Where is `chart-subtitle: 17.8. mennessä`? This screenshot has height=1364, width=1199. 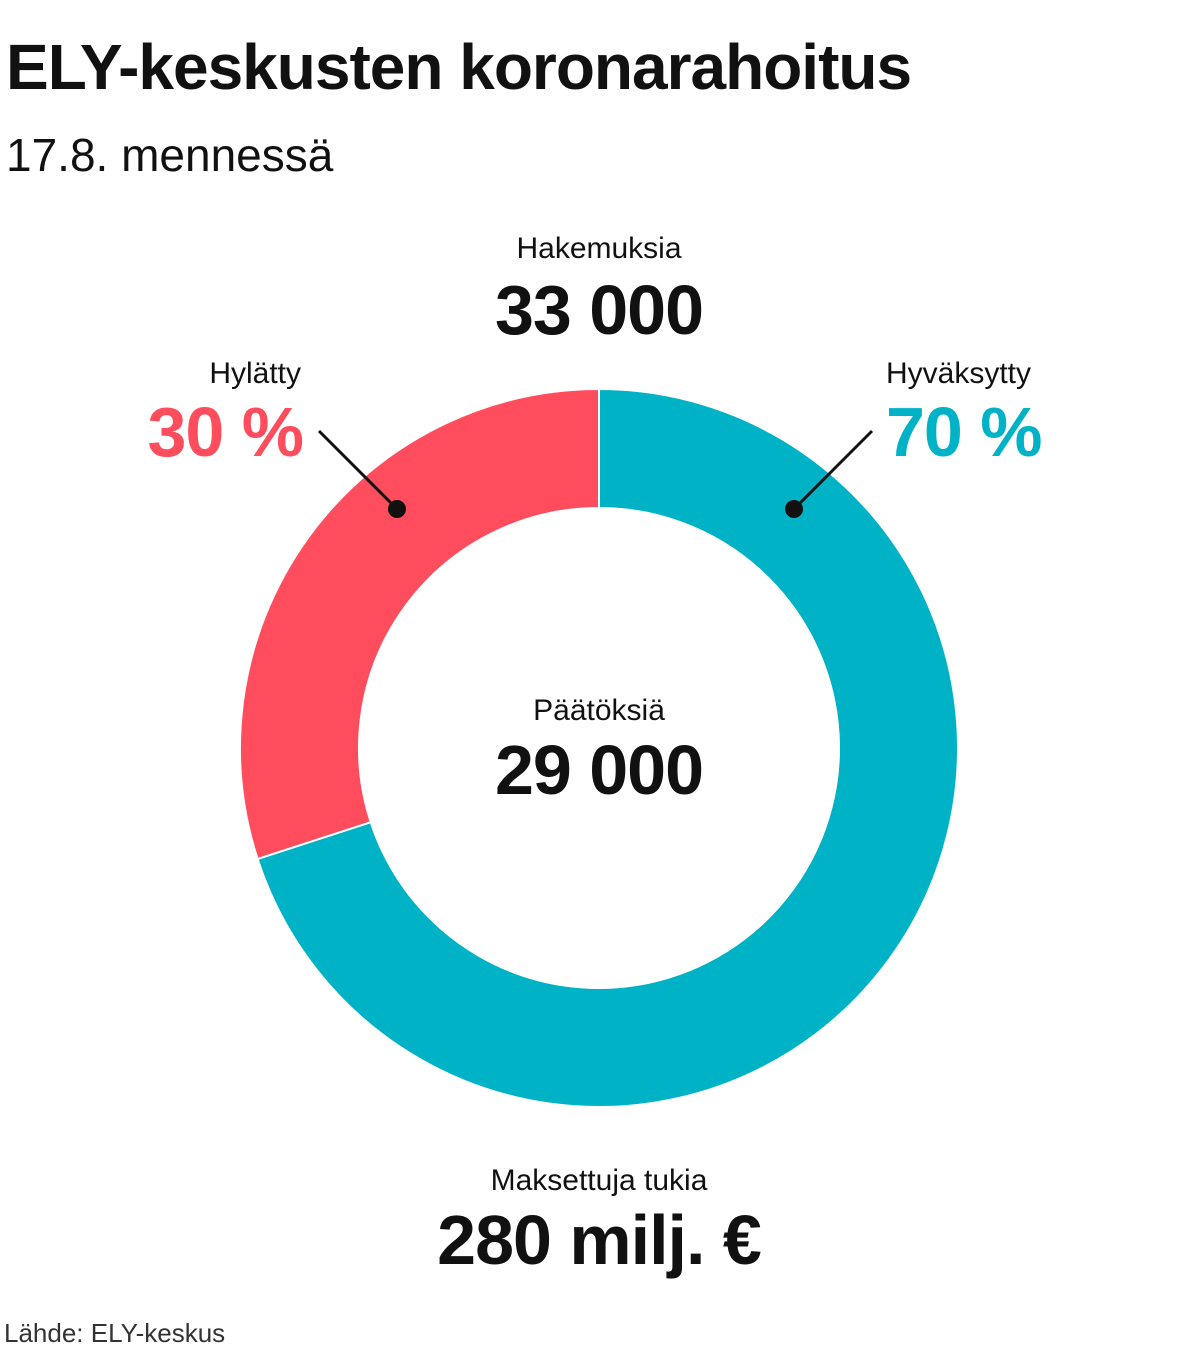 chart-subtitle: 17.8. mennessä is located at coordinates (170, 155).